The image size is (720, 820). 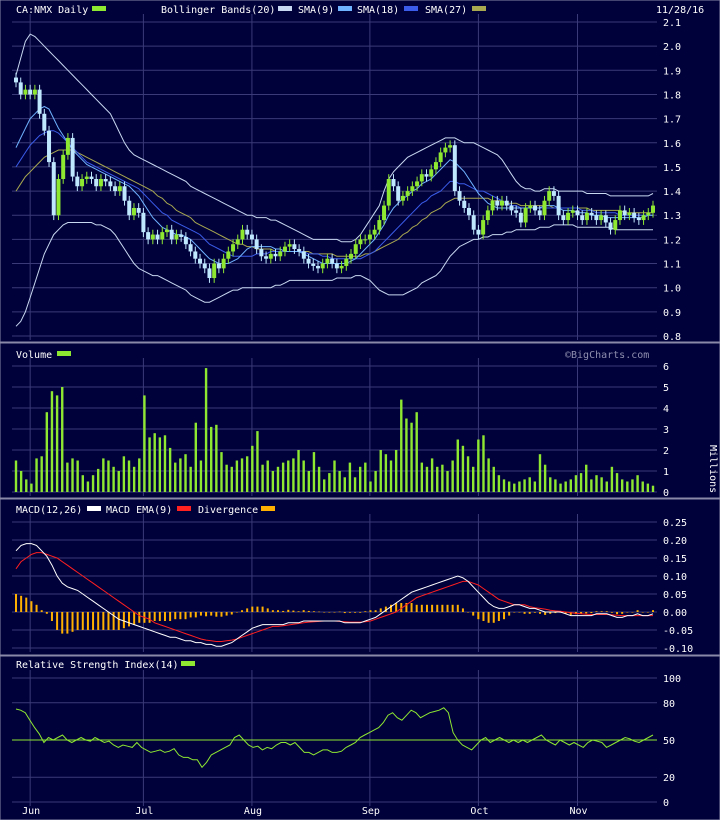 What do you see at coordinates (49, 510) in the screenshot?
I see `macd-label: MACD(12,26)` at bounding box center [49, 510].